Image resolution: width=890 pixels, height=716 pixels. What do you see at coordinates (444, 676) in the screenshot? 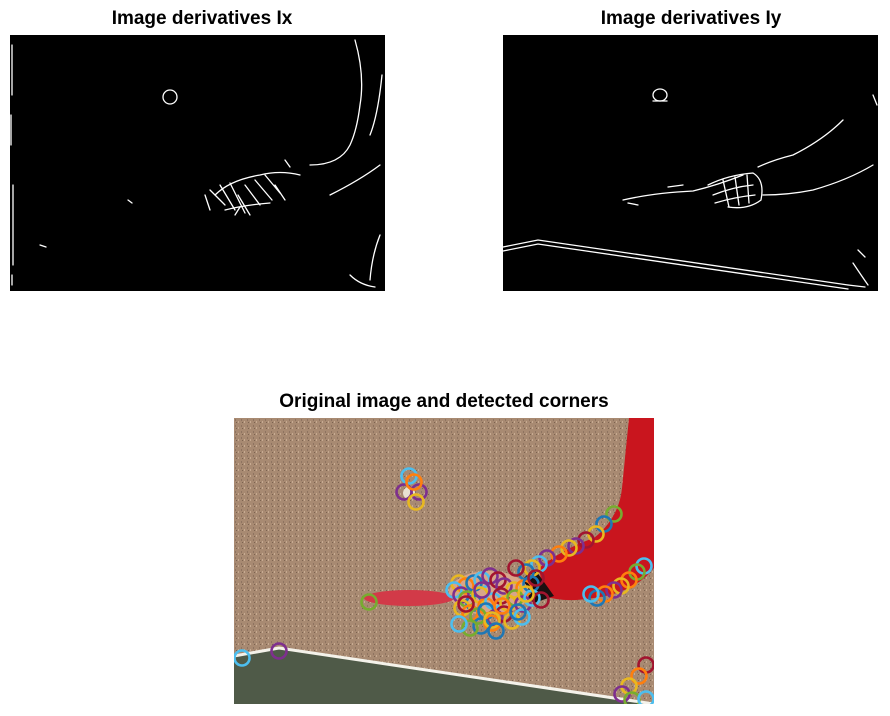
I see `table` at bounding box center [444, 676].